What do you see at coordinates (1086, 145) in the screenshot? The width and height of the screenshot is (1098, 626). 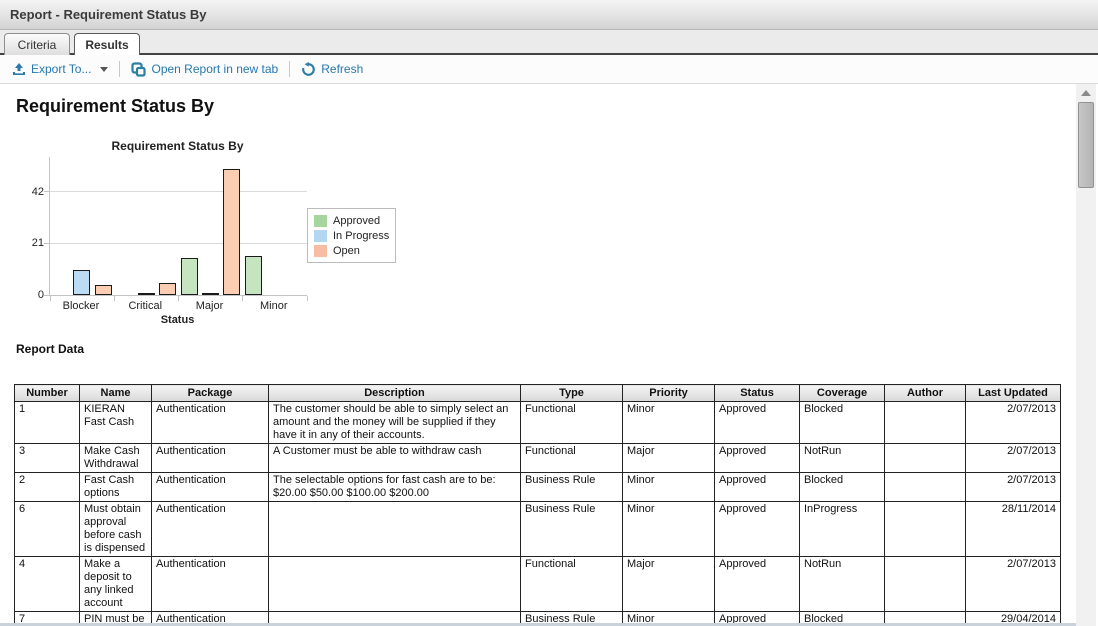 I see `scrollbar-thumb` at bounding box center [1086, 145].